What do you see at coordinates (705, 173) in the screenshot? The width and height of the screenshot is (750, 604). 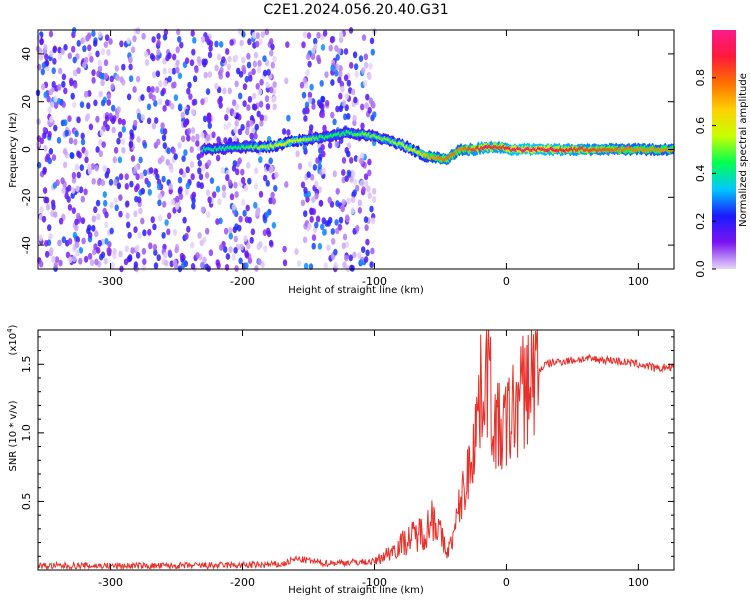 I see `colorbar-ticks: 0.0 0.2 0.4 0.6 0.8` at bounding box center [705, 173].